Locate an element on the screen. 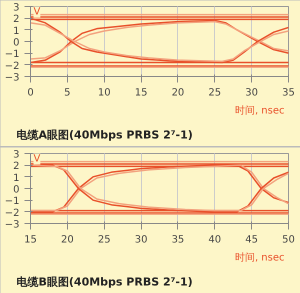 The height and width of the screenshot is (293, 300). x-tick-label: 45 is located at coordinates (251, 240).